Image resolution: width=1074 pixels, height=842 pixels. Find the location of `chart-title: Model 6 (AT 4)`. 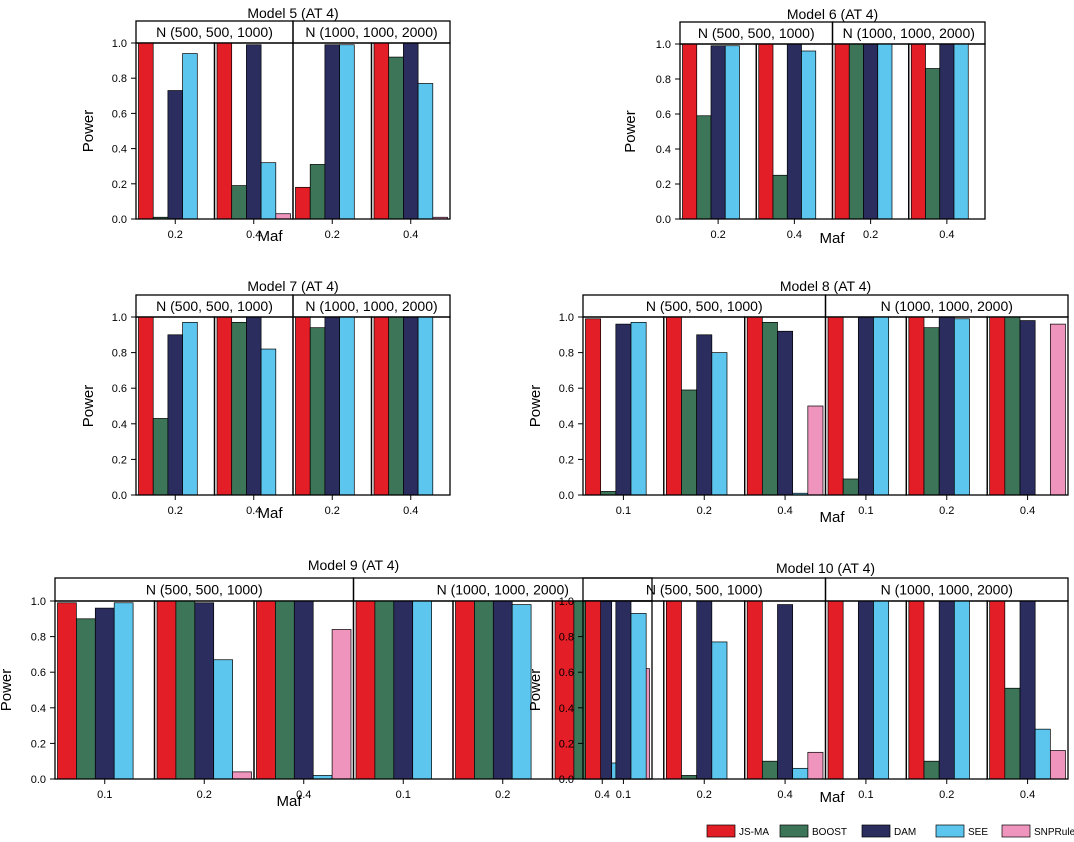

chart-title: Model 6 (AT 4) is located at coordinates (832, 14).